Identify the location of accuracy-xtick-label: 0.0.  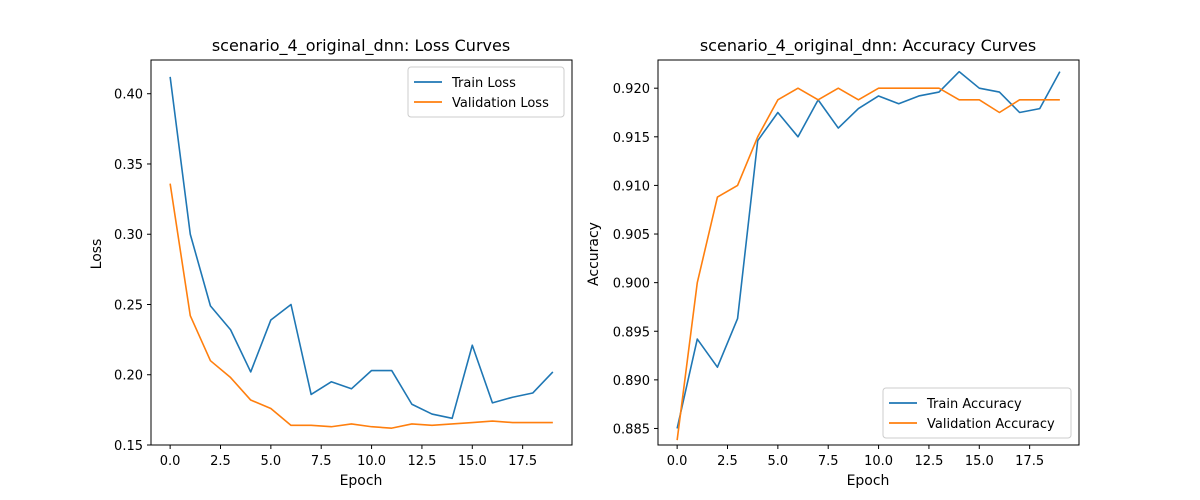
(677, 461).